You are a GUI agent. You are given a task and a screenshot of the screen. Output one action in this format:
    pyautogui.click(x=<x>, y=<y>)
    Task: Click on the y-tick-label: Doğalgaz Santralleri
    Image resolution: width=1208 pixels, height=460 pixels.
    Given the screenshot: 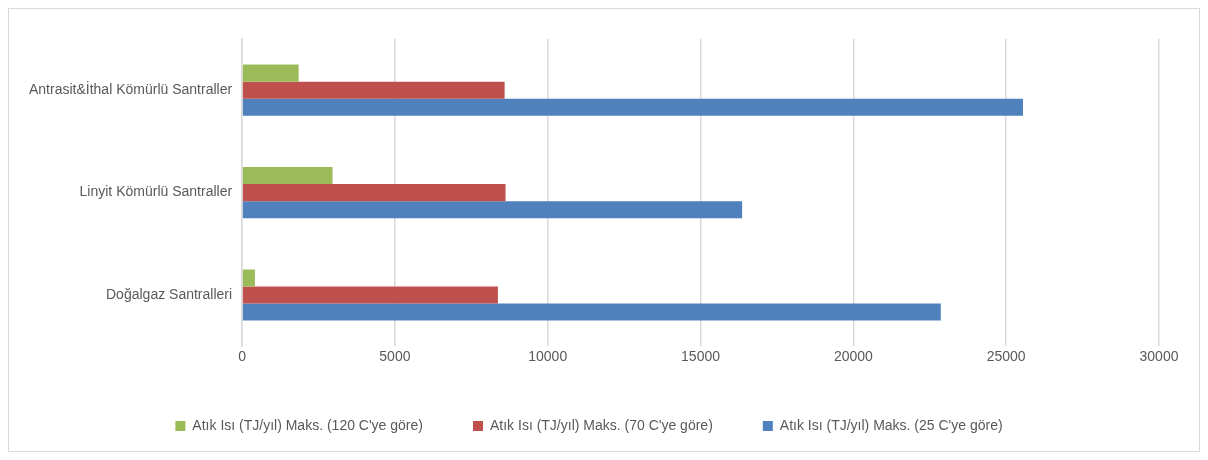 What is the action you would take?
    pyautogui.click(x=169, y=293)
    